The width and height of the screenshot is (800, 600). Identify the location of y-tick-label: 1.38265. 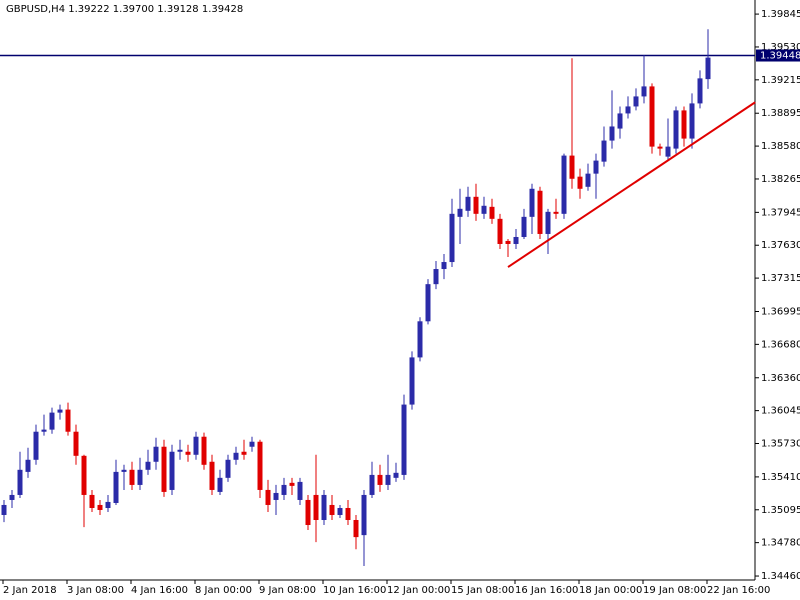
(780, 179).